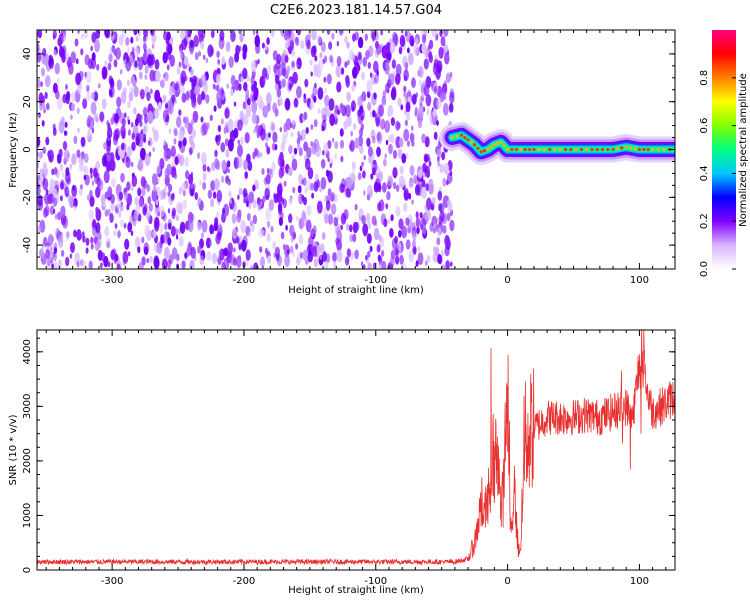 Image resolution: width=750 pixels, height=600 pixels. What do you see at coordinates (704, 173) in the screenshot?
I see `colorbar-tick-label: 0.4` at bounding box center [704, 173].